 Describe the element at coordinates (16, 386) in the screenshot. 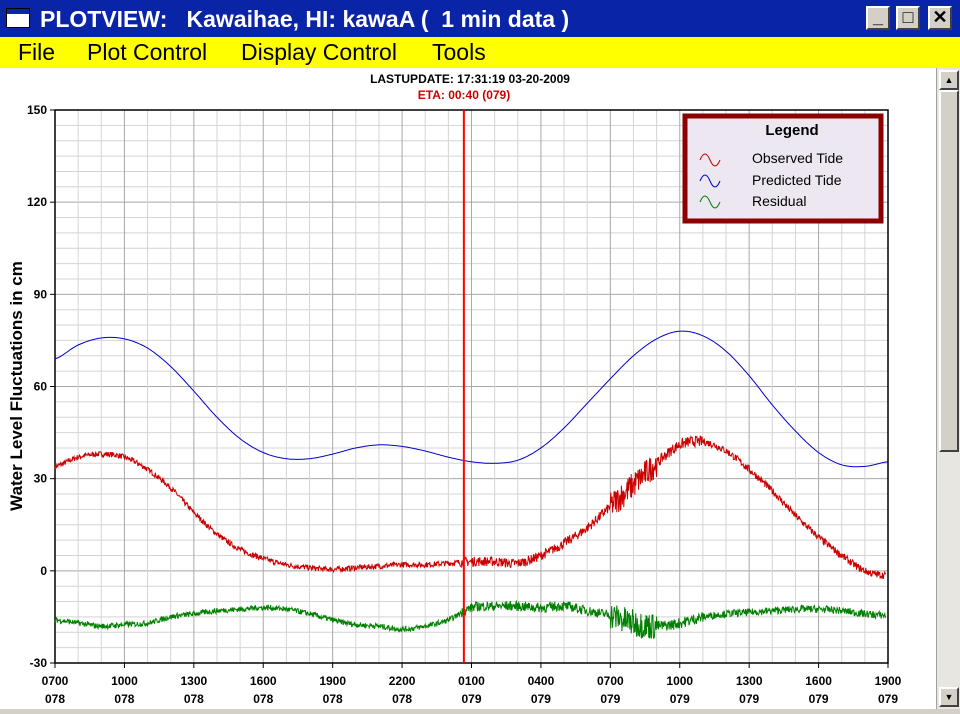

I see `y-axis-label: Water Level Fluctuations in cm` at that location.